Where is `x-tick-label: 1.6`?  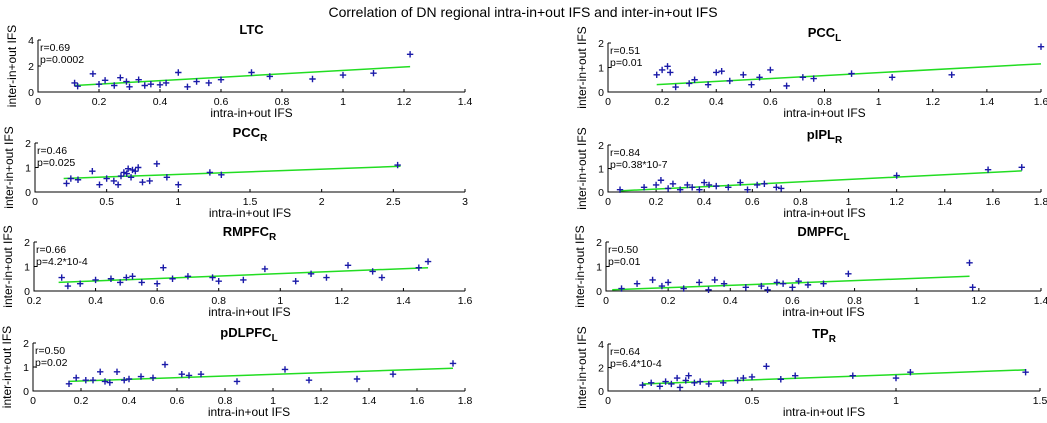 x-tick-label: 1.6 is located at coordinates (993, 202).